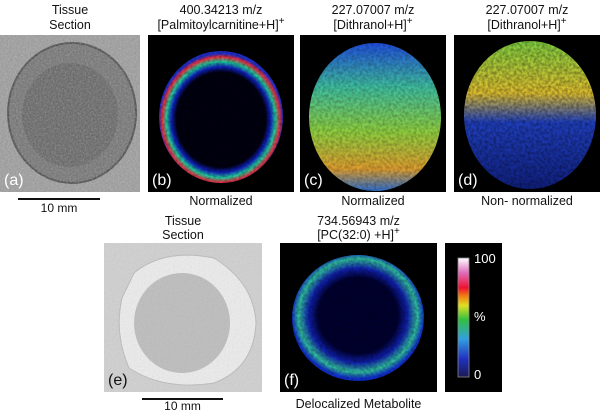  Describe the element at coordinates (527, 113) in the screenshot. I see `ion-image-d: (d)` at that location.